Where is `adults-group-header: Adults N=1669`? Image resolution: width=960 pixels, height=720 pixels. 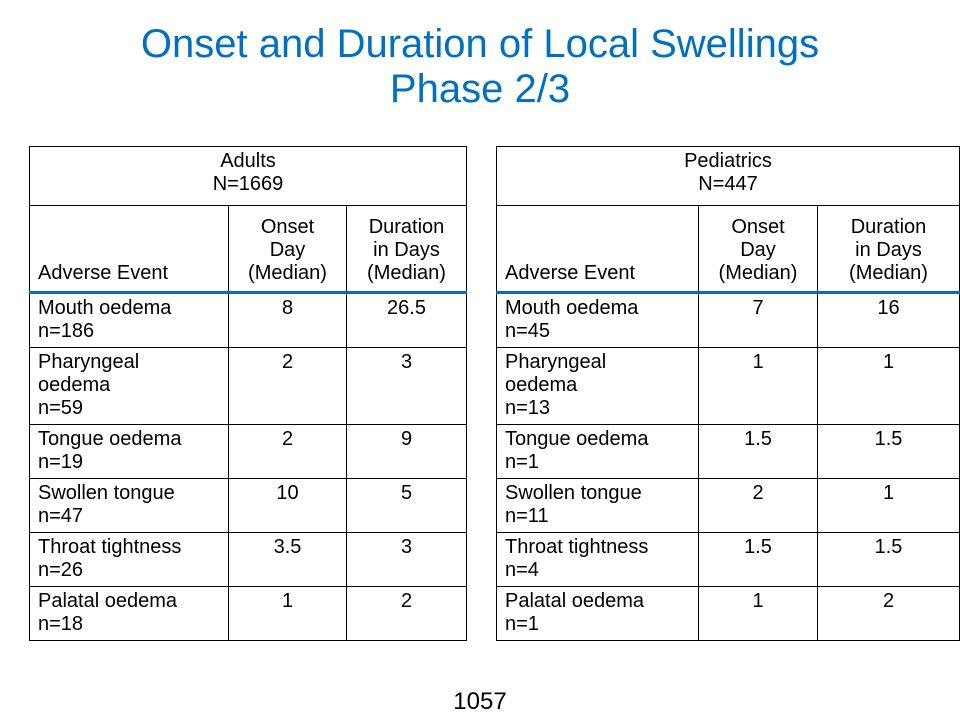
adults-group-header: Adults N=1669 is located at coordinates (248, 176).